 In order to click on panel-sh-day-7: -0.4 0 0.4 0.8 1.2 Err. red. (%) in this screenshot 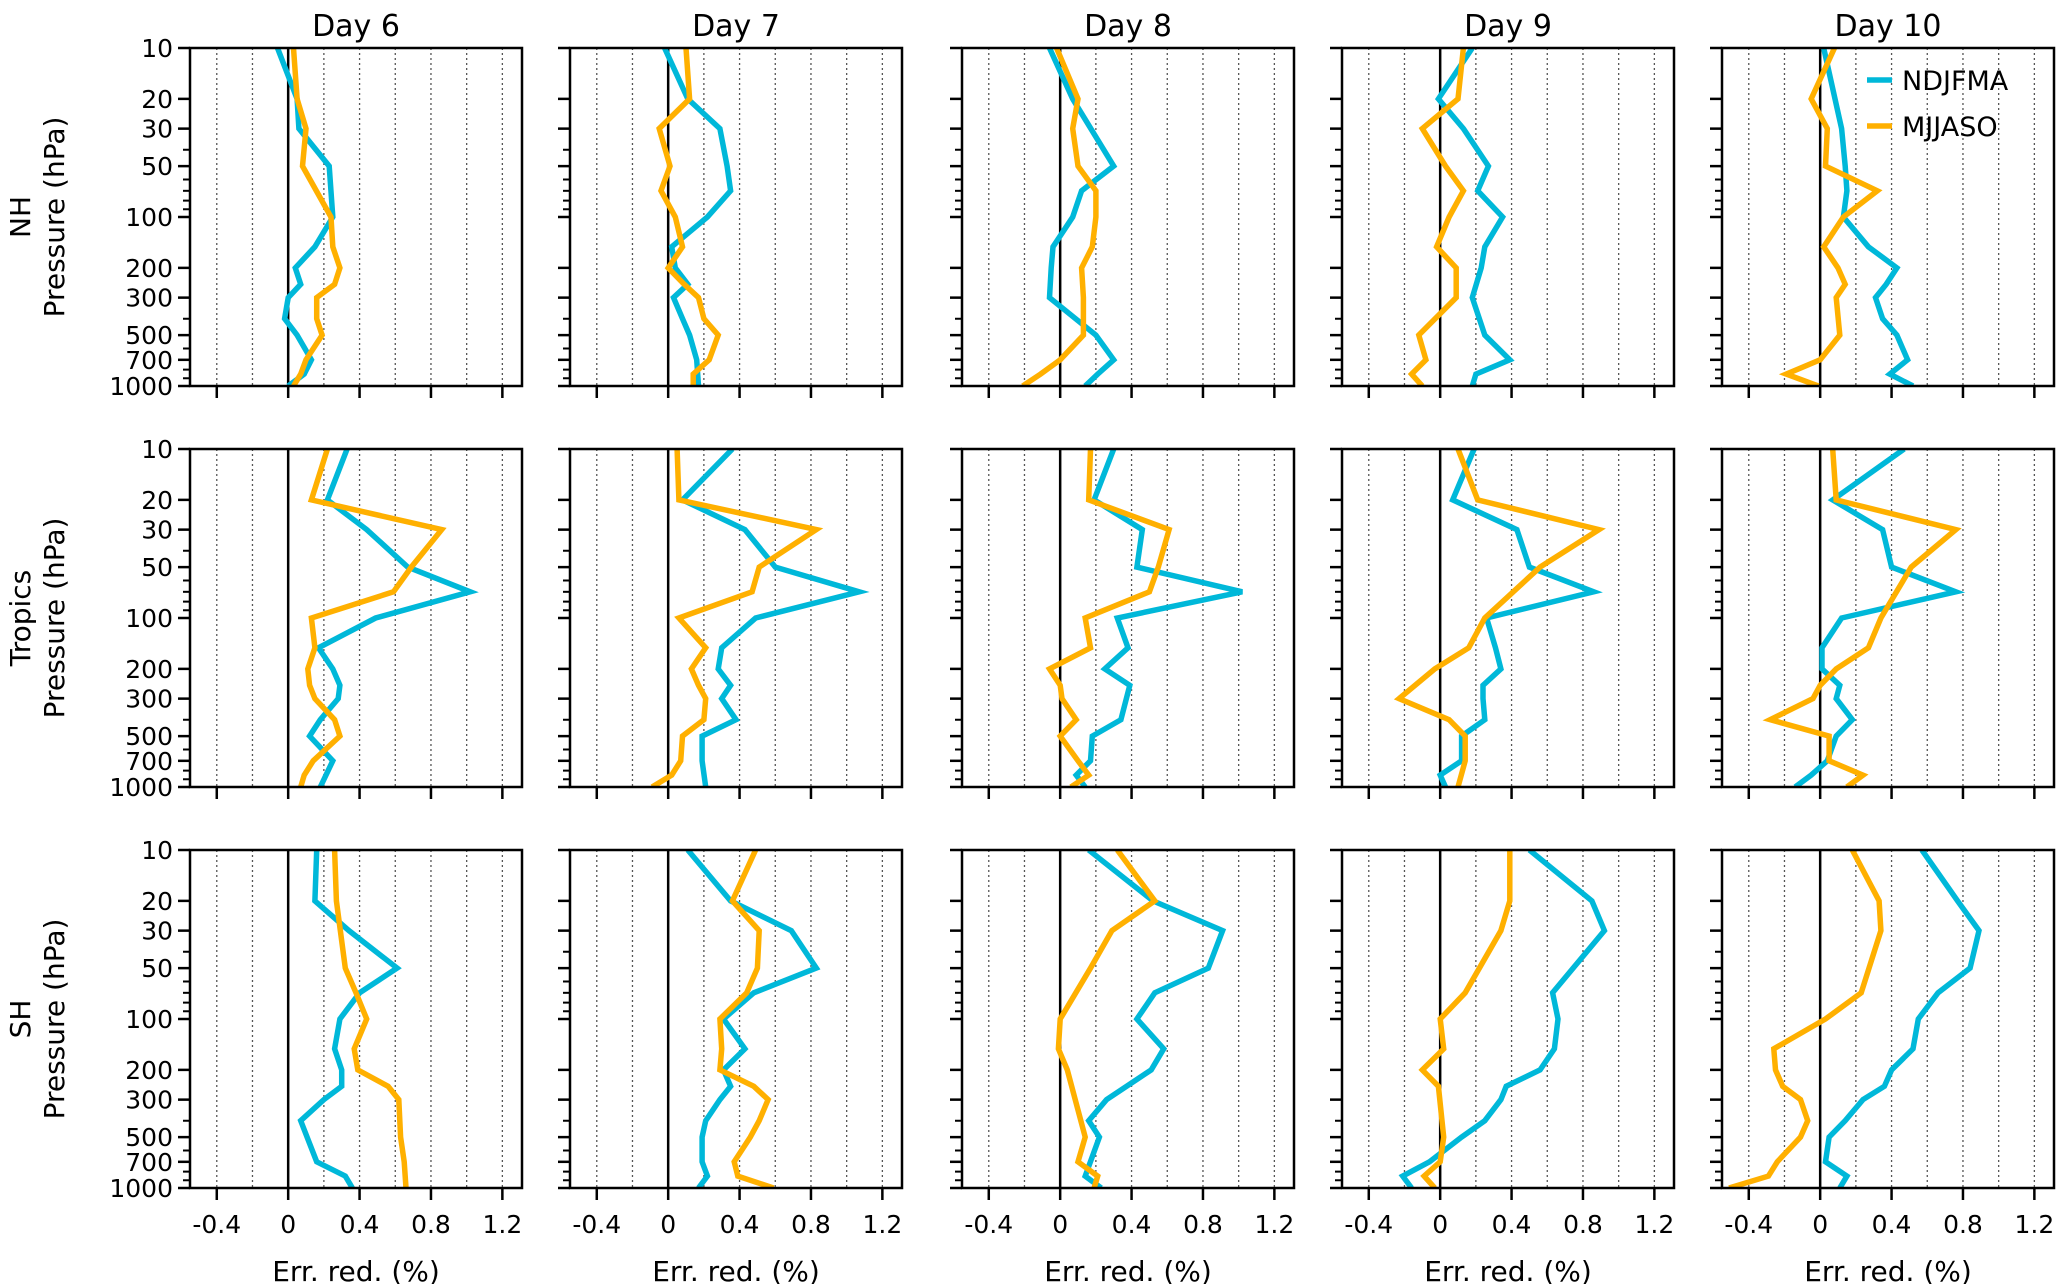, I will do `click(731, 1066)`.